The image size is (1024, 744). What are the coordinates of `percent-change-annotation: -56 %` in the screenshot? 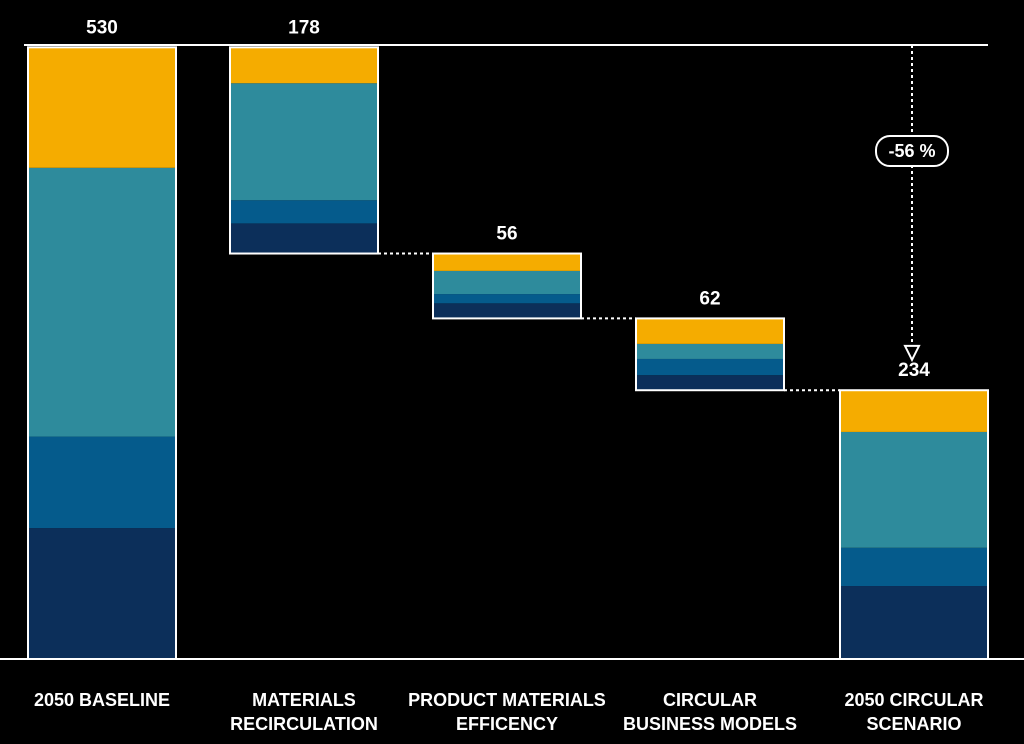 It's located at (912, 204).